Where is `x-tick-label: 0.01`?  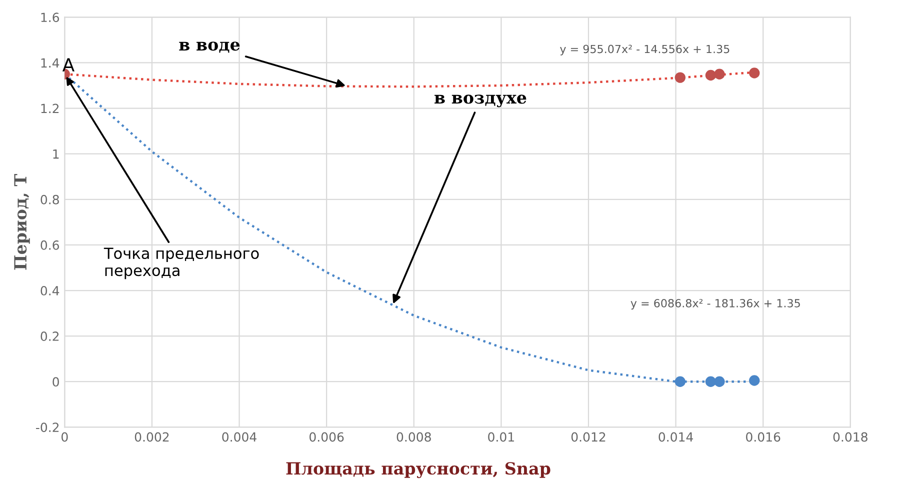
x-tick-label: 0.01 is located at coordinates (501, 437).